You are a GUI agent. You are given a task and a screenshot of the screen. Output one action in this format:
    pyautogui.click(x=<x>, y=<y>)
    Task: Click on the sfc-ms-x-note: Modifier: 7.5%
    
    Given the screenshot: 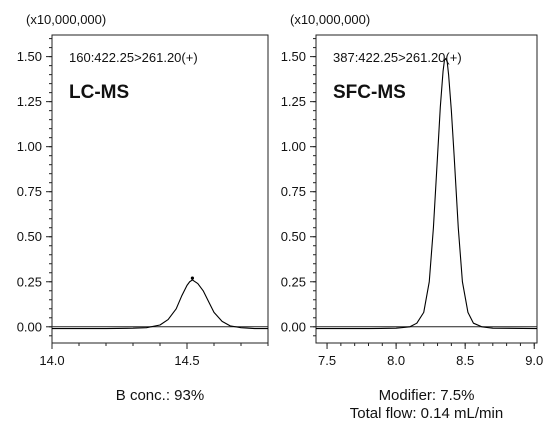 What is the action you would take?
    pyautogui.click(x=427, y=395)
    